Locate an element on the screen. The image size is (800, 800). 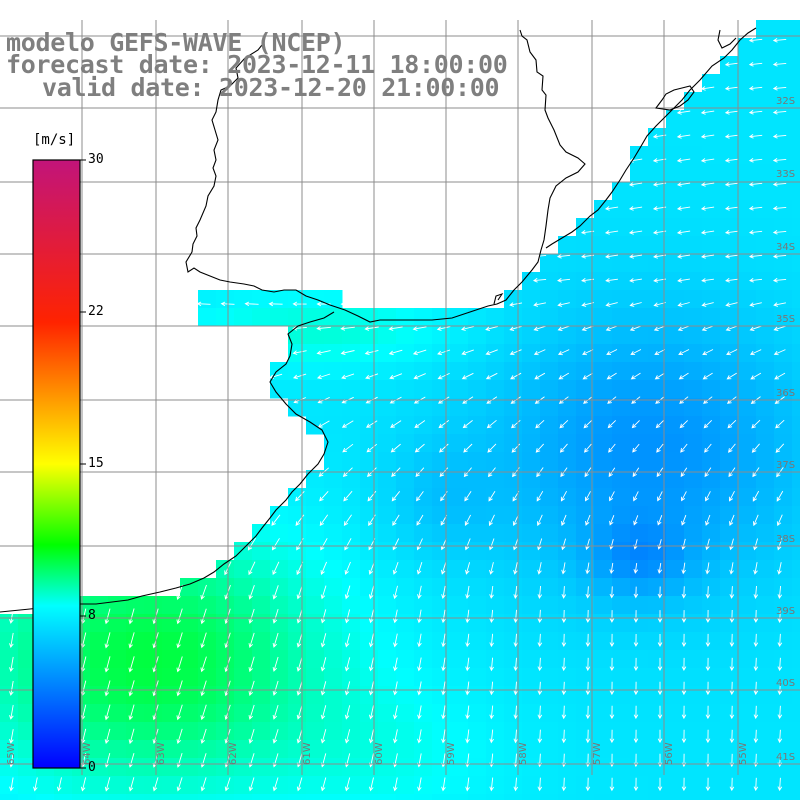
lon-label: 64W is located at coordinates (87, 753).